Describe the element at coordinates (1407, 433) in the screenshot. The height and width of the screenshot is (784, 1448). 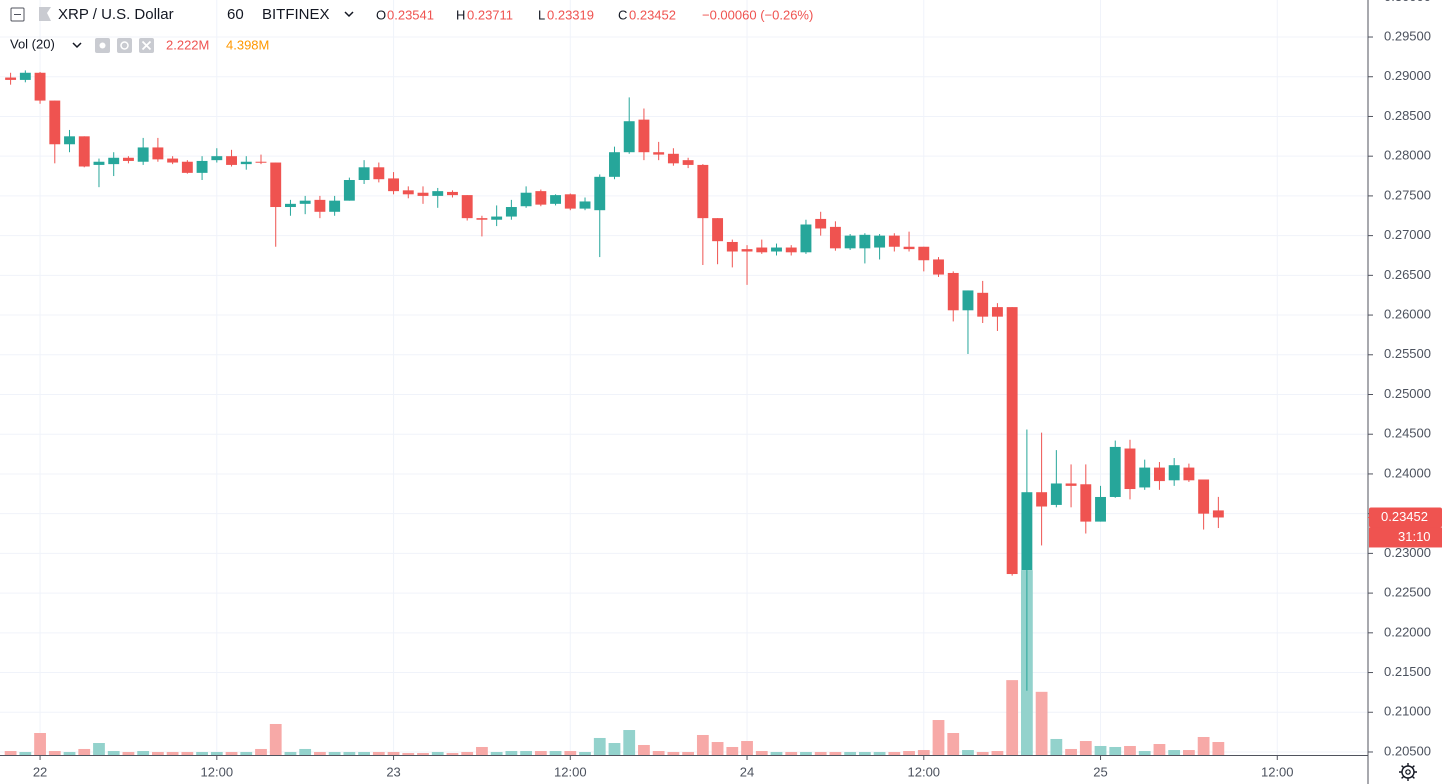
I see `y-tick-label: 0.24500` at that location.